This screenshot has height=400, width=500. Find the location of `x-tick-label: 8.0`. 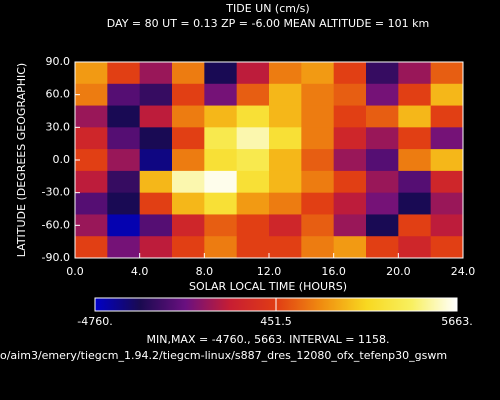

x-tick-label: 8.0 is located at coordinates (205, 271).